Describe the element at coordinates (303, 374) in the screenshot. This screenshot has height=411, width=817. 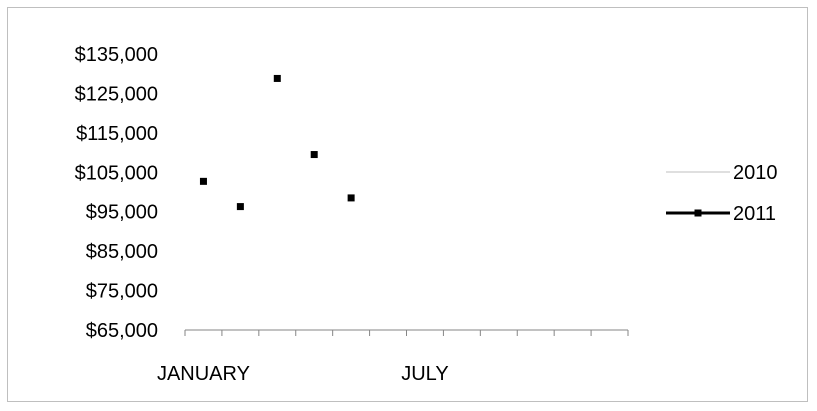
I see `x-axis-tick-labels: JANUARY JULY` at that location.